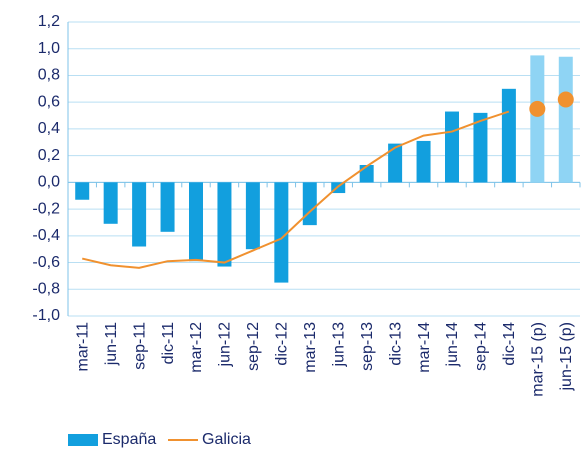  Describe the element at coordinates (82, 347) in the screenshot. I see `x-tick-label: mar-11` at that location.